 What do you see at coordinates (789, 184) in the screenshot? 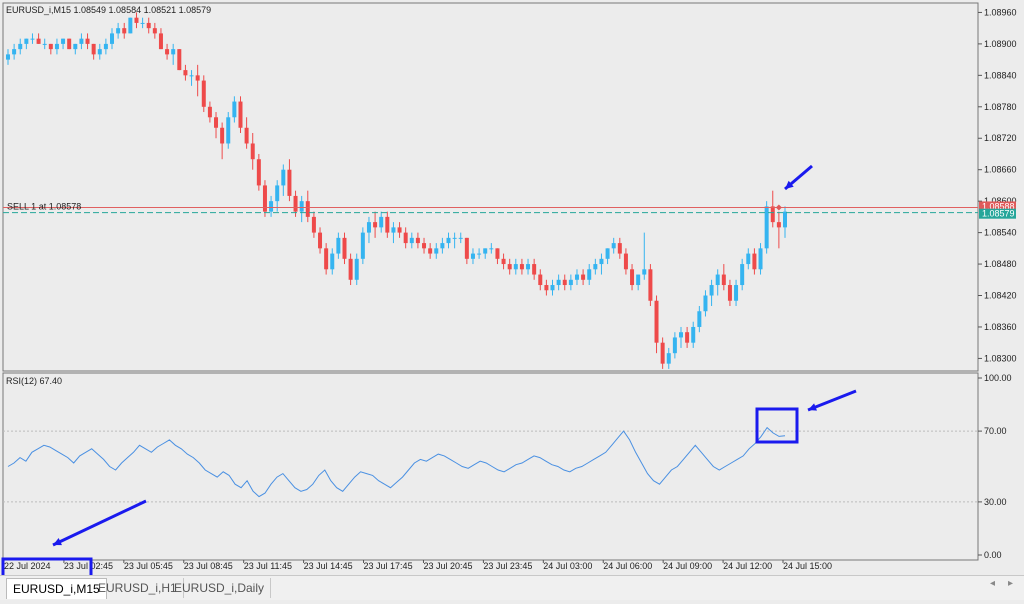
I see `annotation-arrow-price-head` at bounding box center [789, 184].